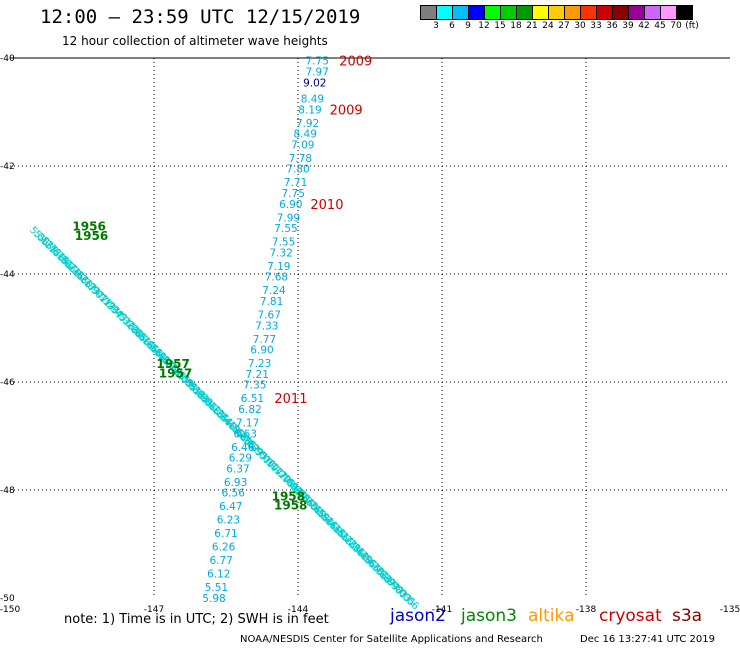 The height and width of the screenshot is (650, 740). What do you see at coordinates (596, 26) in the screenshot?
I see `colorbar-label: 33` at bounding box center [596, 26].